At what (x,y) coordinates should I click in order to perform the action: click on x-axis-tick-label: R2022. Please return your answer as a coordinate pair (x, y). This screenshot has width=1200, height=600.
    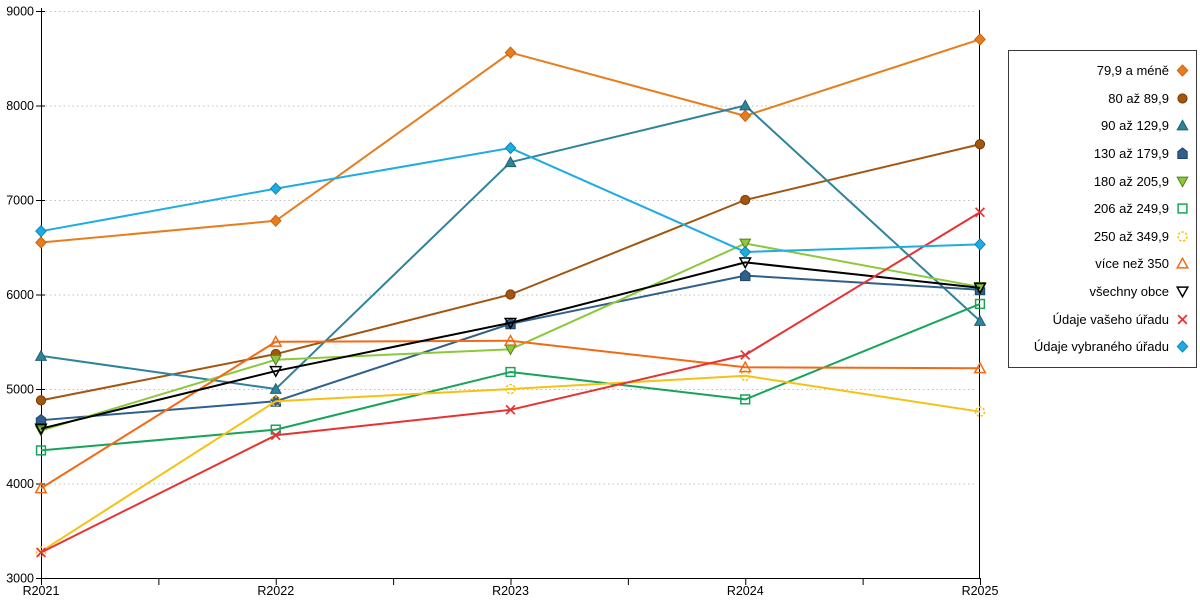
    Looking at the image, I should click on (275, 591).